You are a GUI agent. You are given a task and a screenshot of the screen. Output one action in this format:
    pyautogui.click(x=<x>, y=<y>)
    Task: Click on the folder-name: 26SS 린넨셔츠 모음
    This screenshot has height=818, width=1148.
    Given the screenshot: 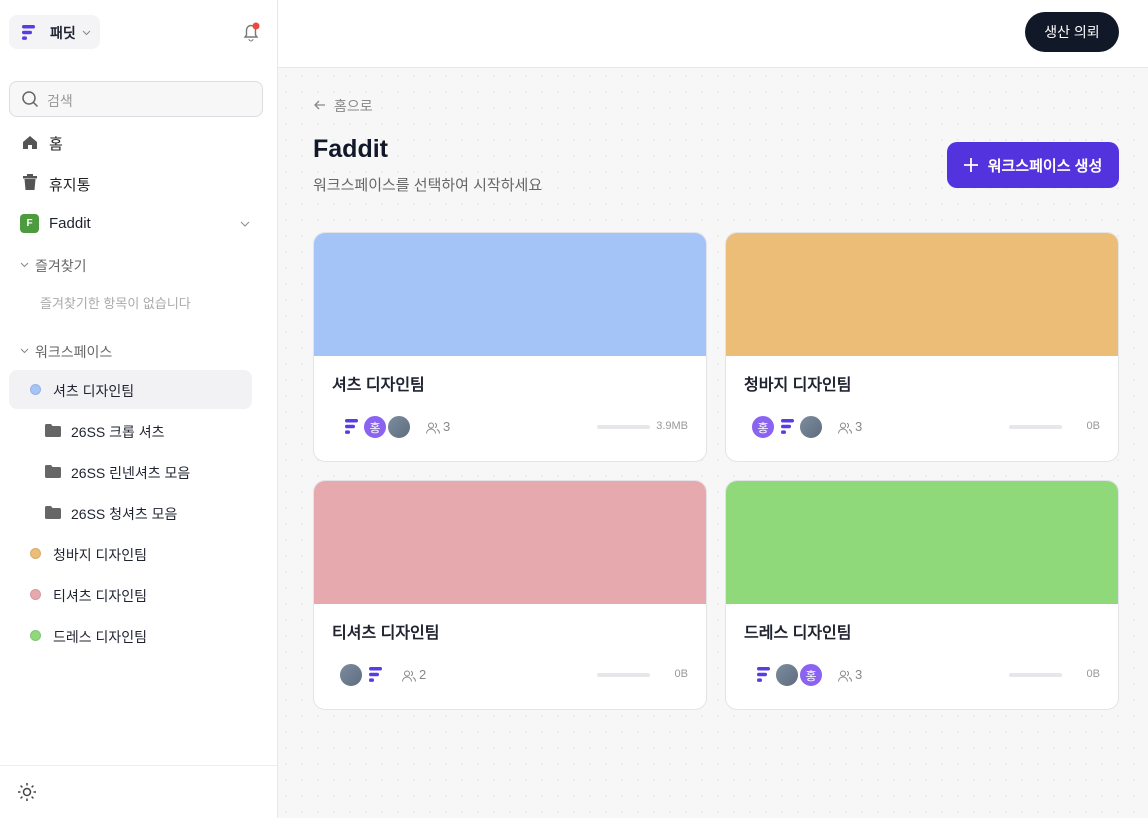 What is the action you would take?
    pyautogui.click(x=131, y=473)
    